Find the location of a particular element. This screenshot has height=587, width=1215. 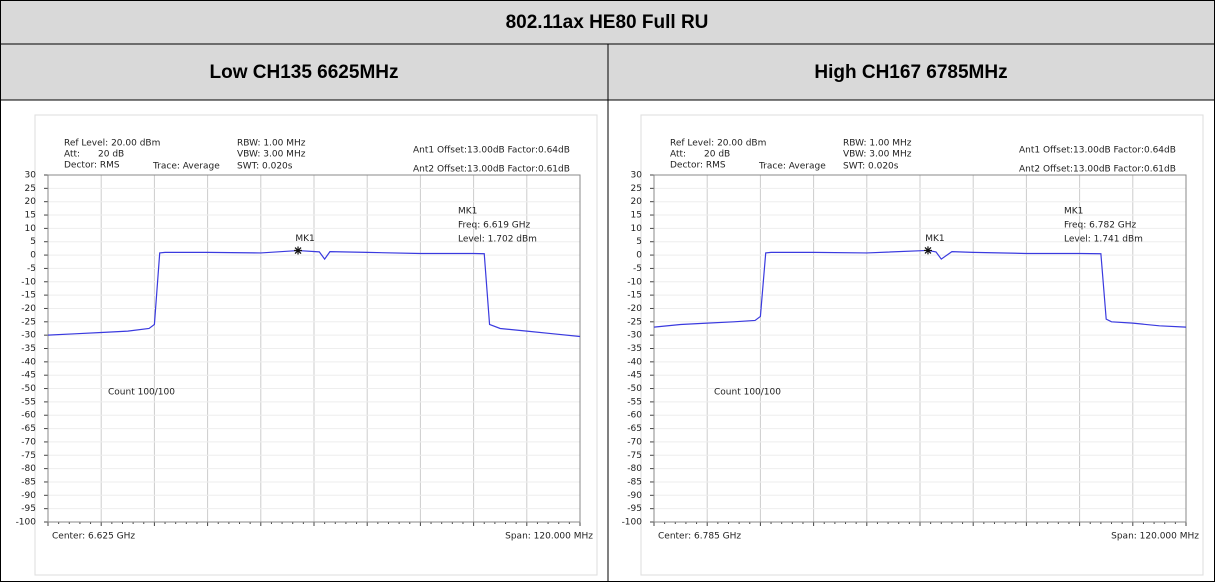

column-header: Low CH135 6625MHz is located at coordinates (303, 72).